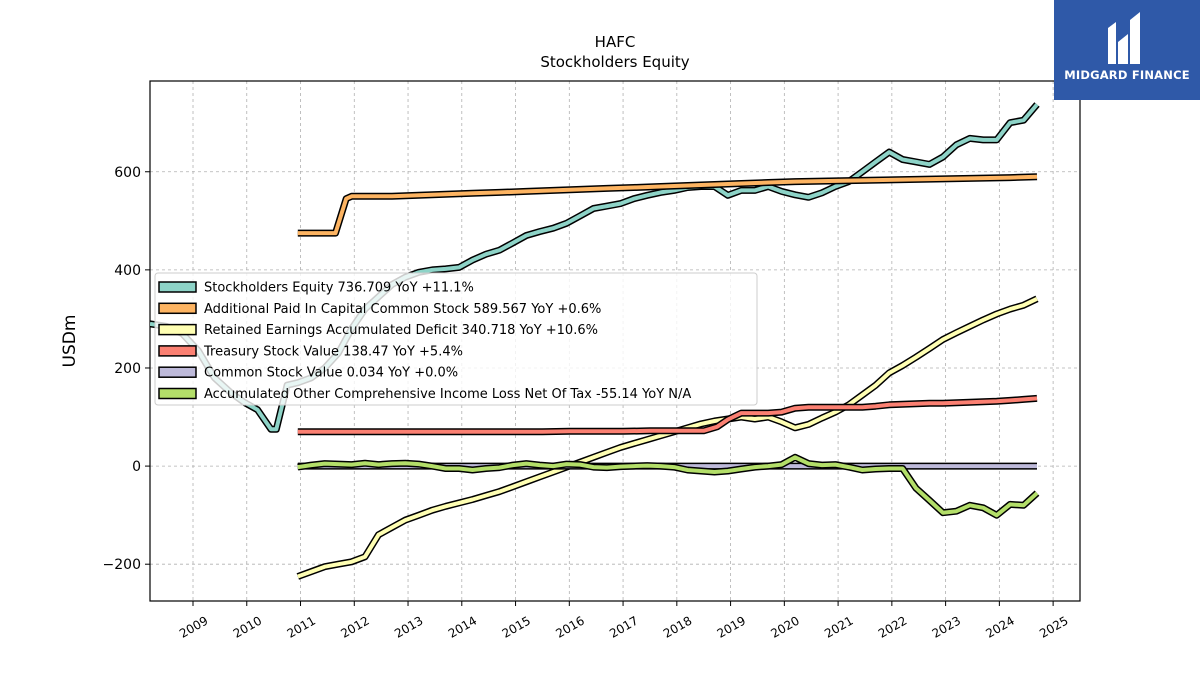 This screenshot has height=675, width=1200. Describe the element at coordinates (1127, 75) in the screenshot. I see `logo-text: MIDGARD FINANCE` at that location.